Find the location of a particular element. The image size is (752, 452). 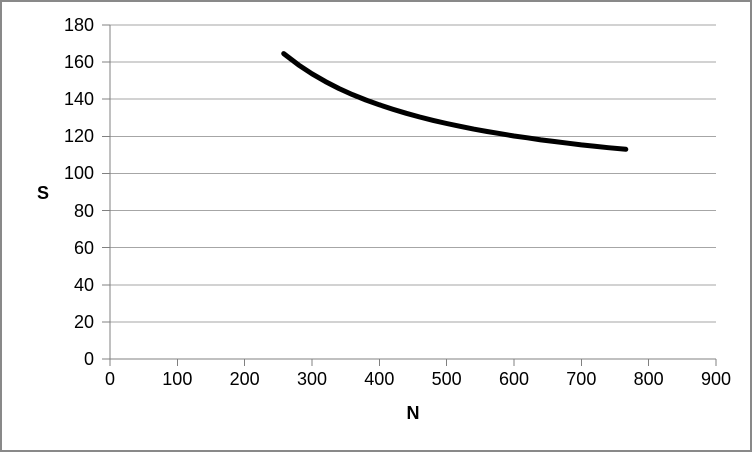

x-tick-label: 600 is located at coordinates (514, 379).